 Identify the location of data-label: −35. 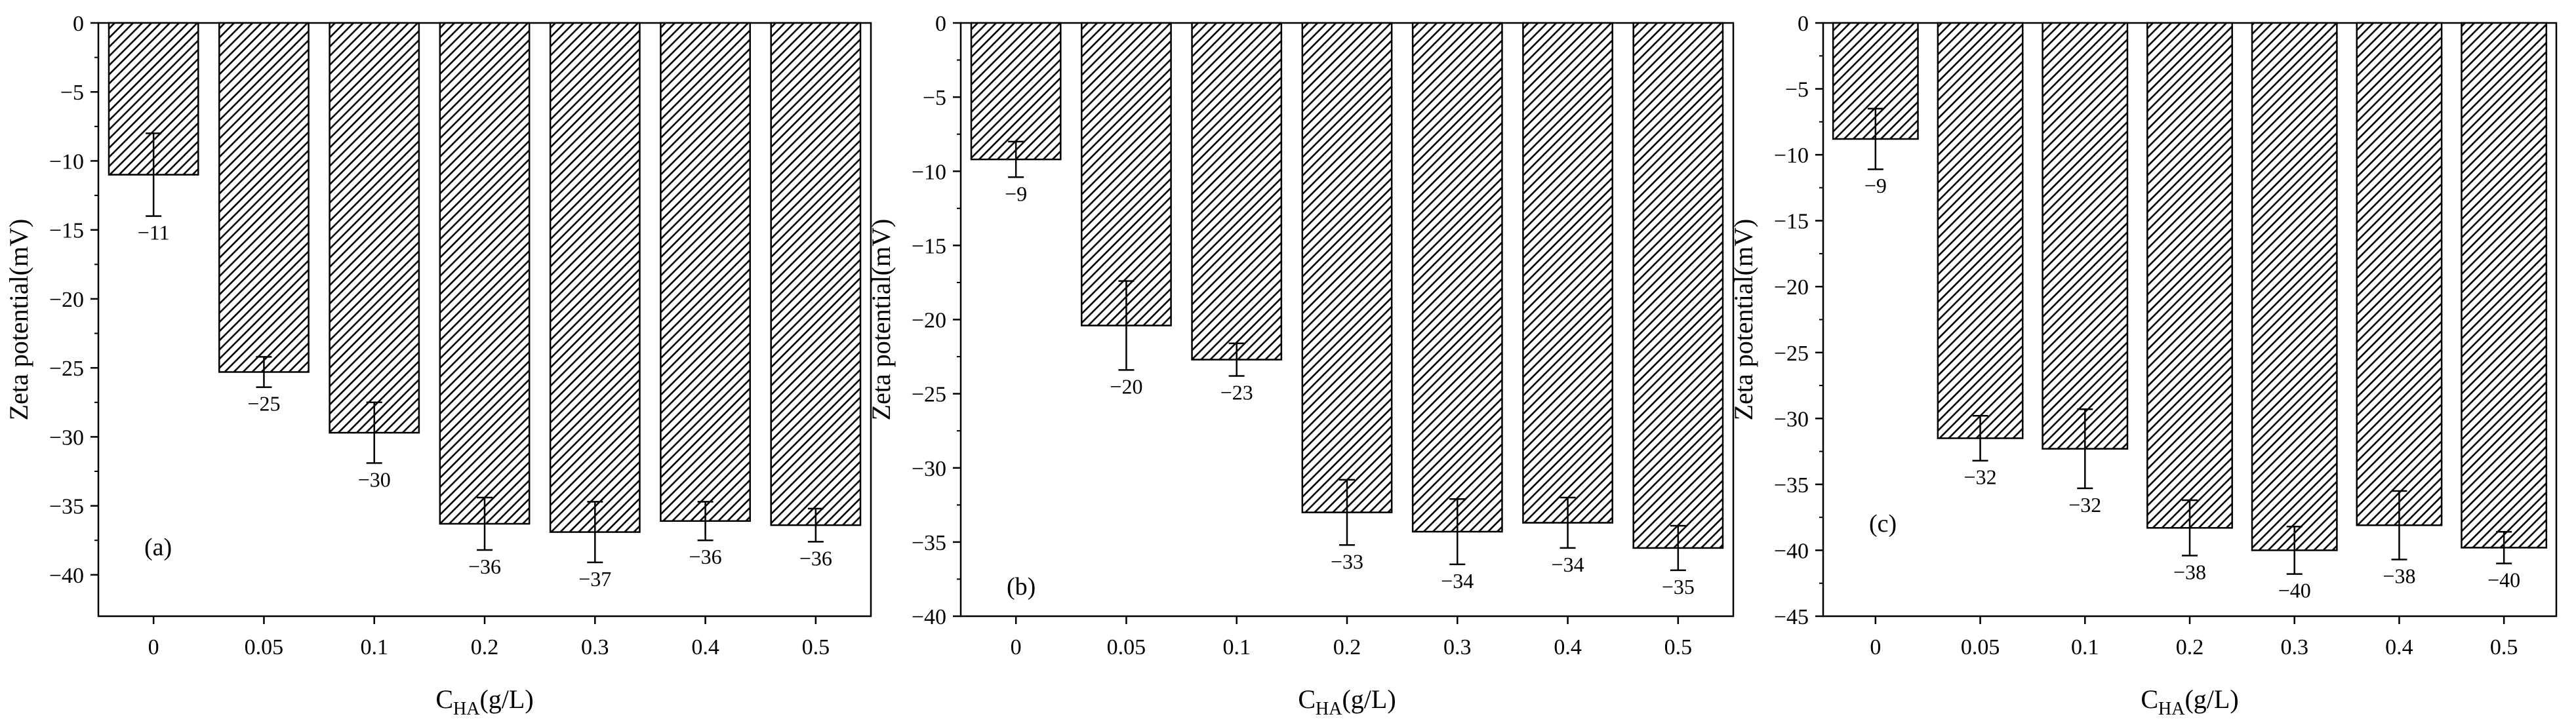
(1678, 587).